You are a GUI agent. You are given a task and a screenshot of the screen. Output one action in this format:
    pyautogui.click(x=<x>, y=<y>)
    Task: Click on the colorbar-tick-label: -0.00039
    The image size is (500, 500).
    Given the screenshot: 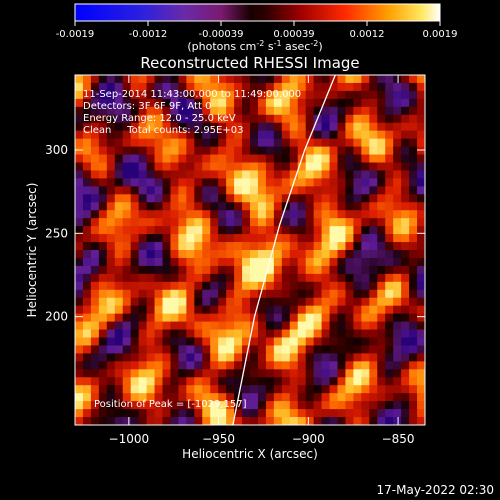 What is the action you would take?
    pyautogui.click(x=221, y=34)
    